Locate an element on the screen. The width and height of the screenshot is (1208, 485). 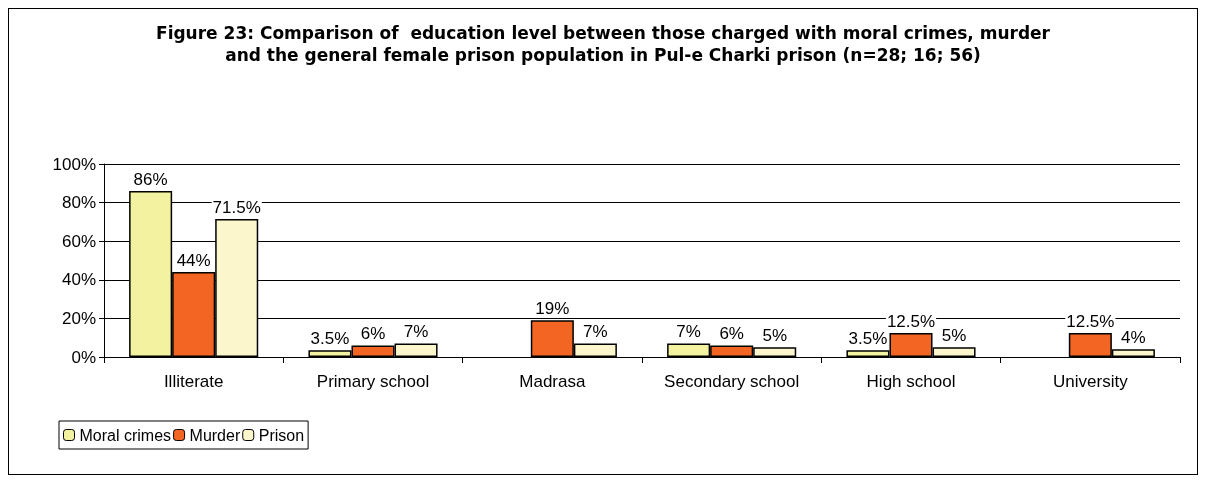
data-label: 71.5% is located at coordinates (236, 208).